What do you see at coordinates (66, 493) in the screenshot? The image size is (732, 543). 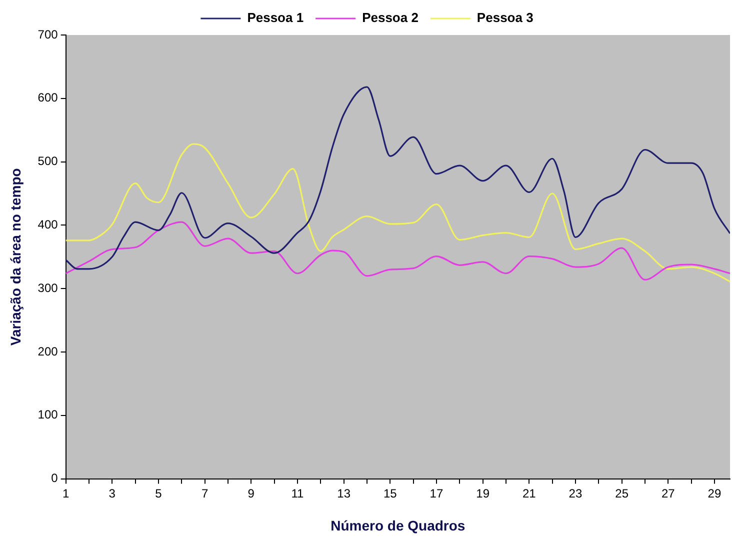 I see `x-tick-label: 1` at bounding box center [66, 493].